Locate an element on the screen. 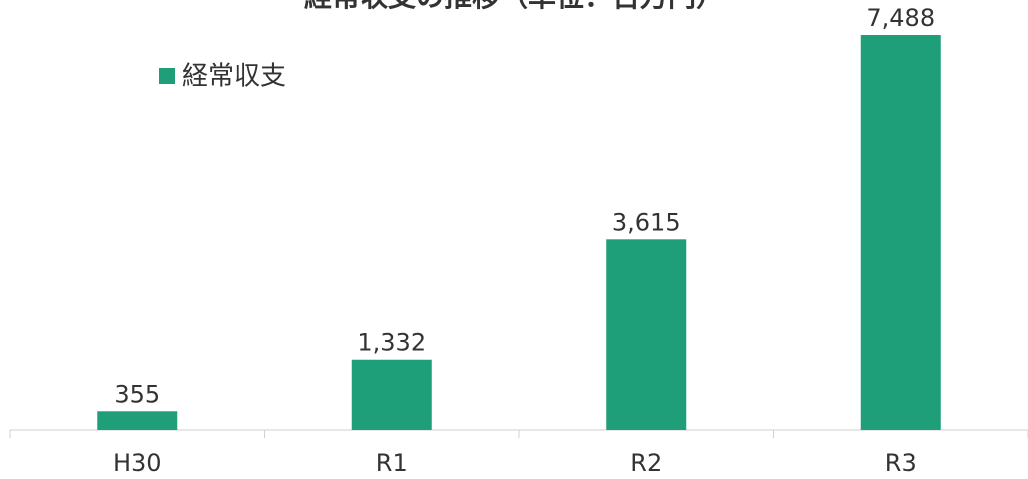 The image size is (1028, 479). legend-label: 経常収支 is located at coordinates (234, 77).